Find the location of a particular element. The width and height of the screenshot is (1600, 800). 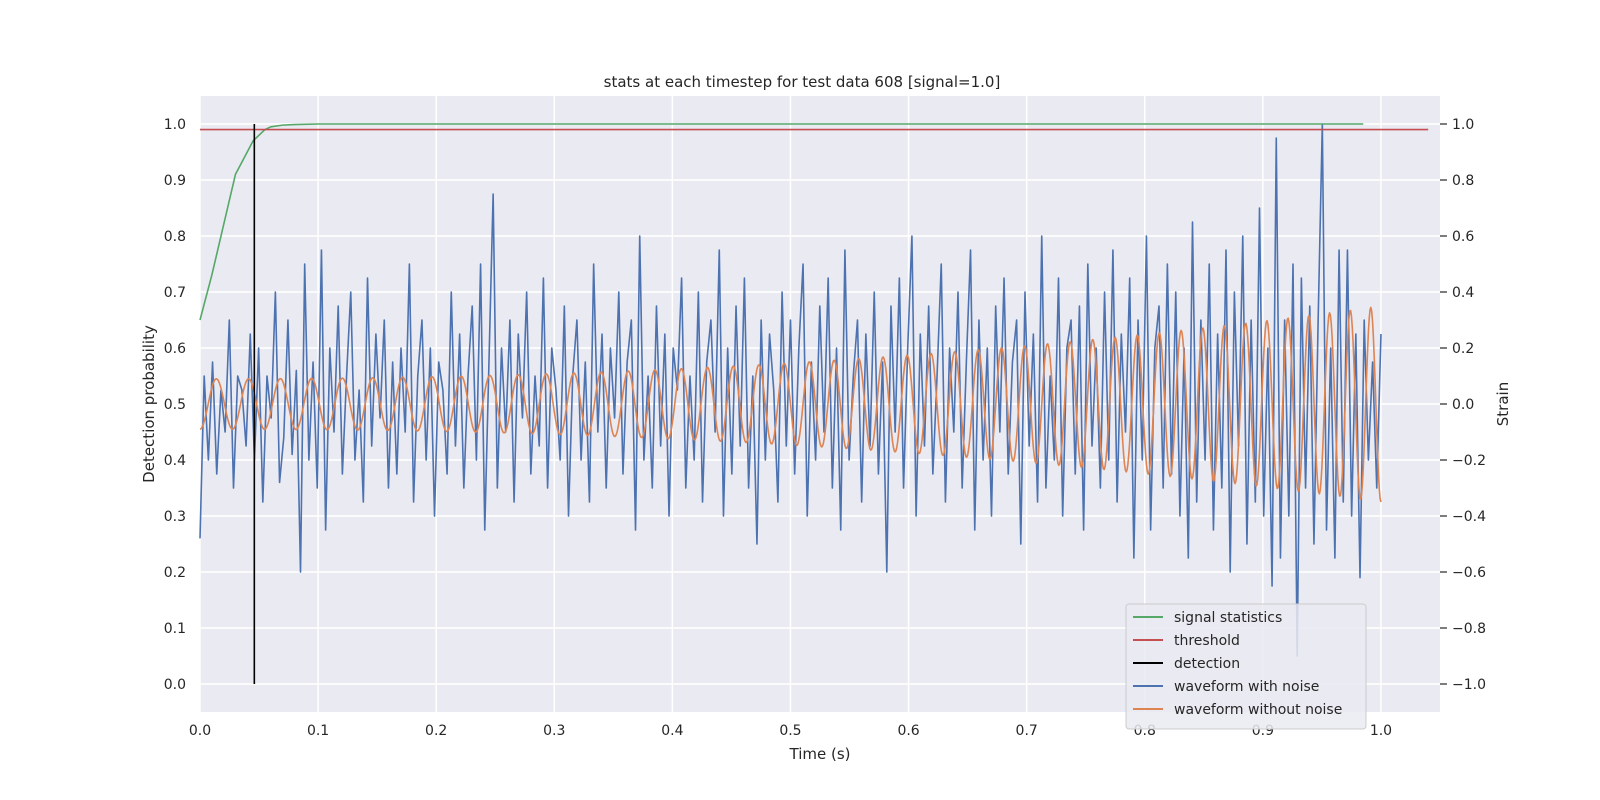

y-tick-label: 0.2 is located at coordinates (175, 573).